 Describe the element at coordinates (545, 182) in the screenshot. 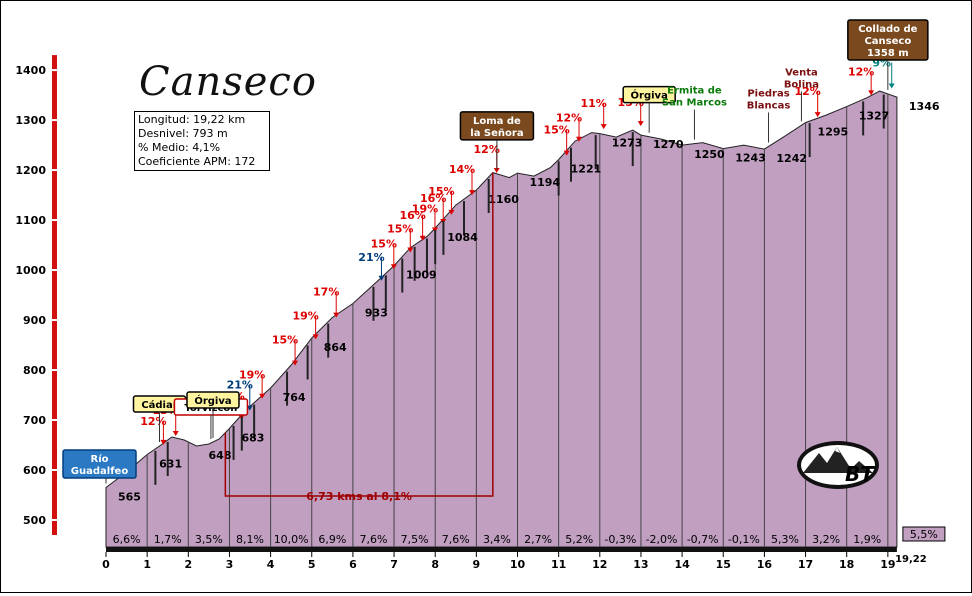

I see `altitude-label: 1194` at that location.